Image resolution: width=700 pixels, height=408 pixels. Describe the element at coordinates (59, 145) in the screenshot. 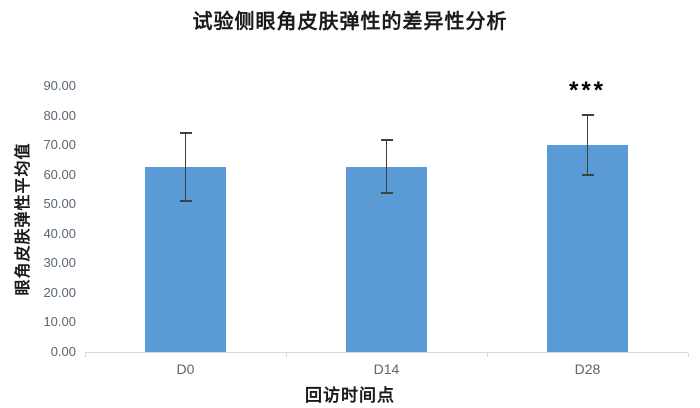

I see `y-tick-label: 70.00` at that location.